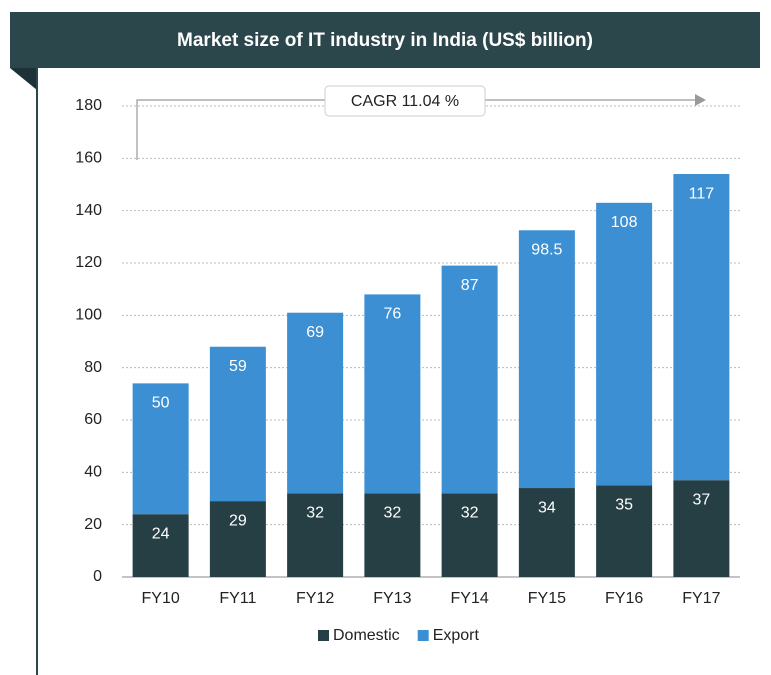  I want to click on banner-fold, so click(23, 79).